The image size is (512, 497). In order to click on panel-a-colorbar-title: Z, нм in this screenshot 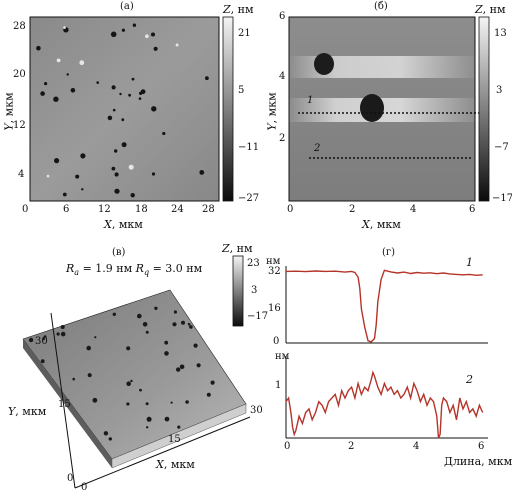, I will do `click(238, 9)`.